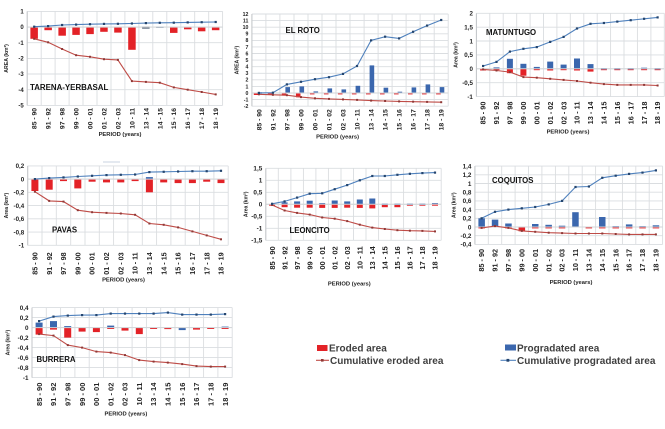  I want to click on svg-text: 0,4, so click(467, 210).